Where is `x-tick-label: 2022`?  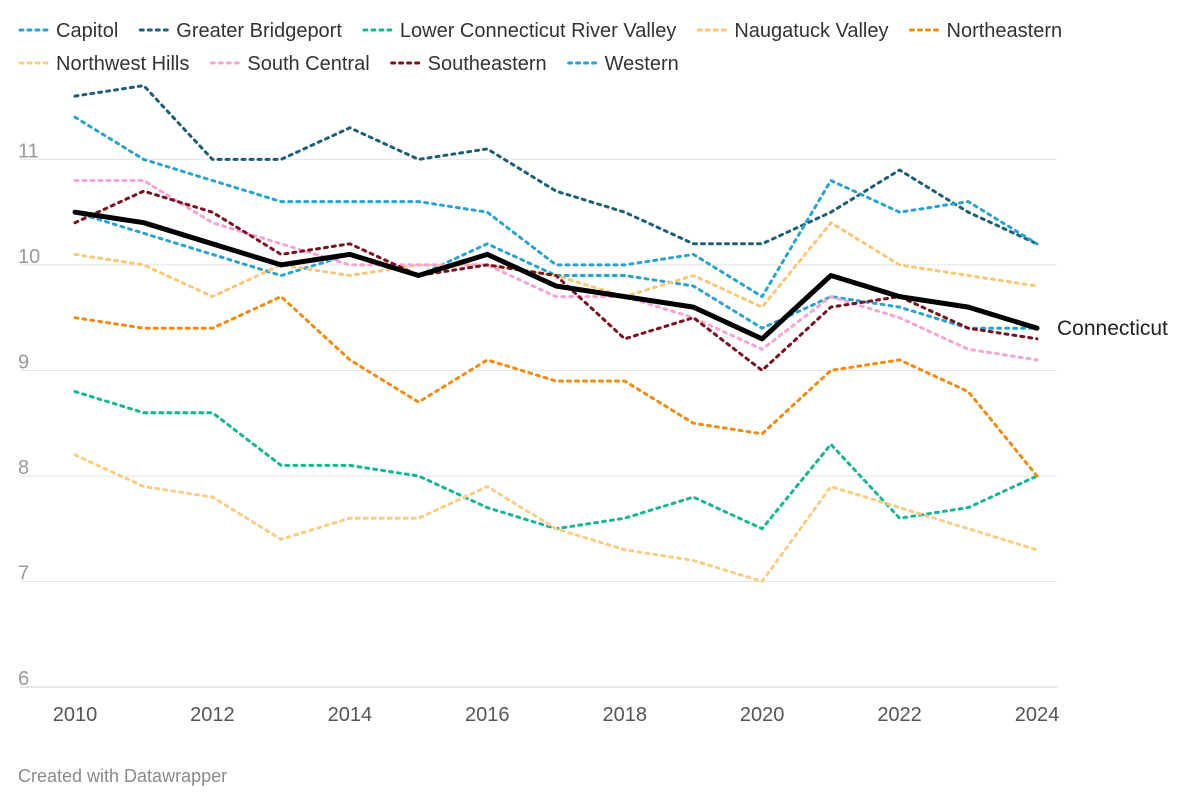 x-tick-label: 2022 is located at coordinates (899, 715).